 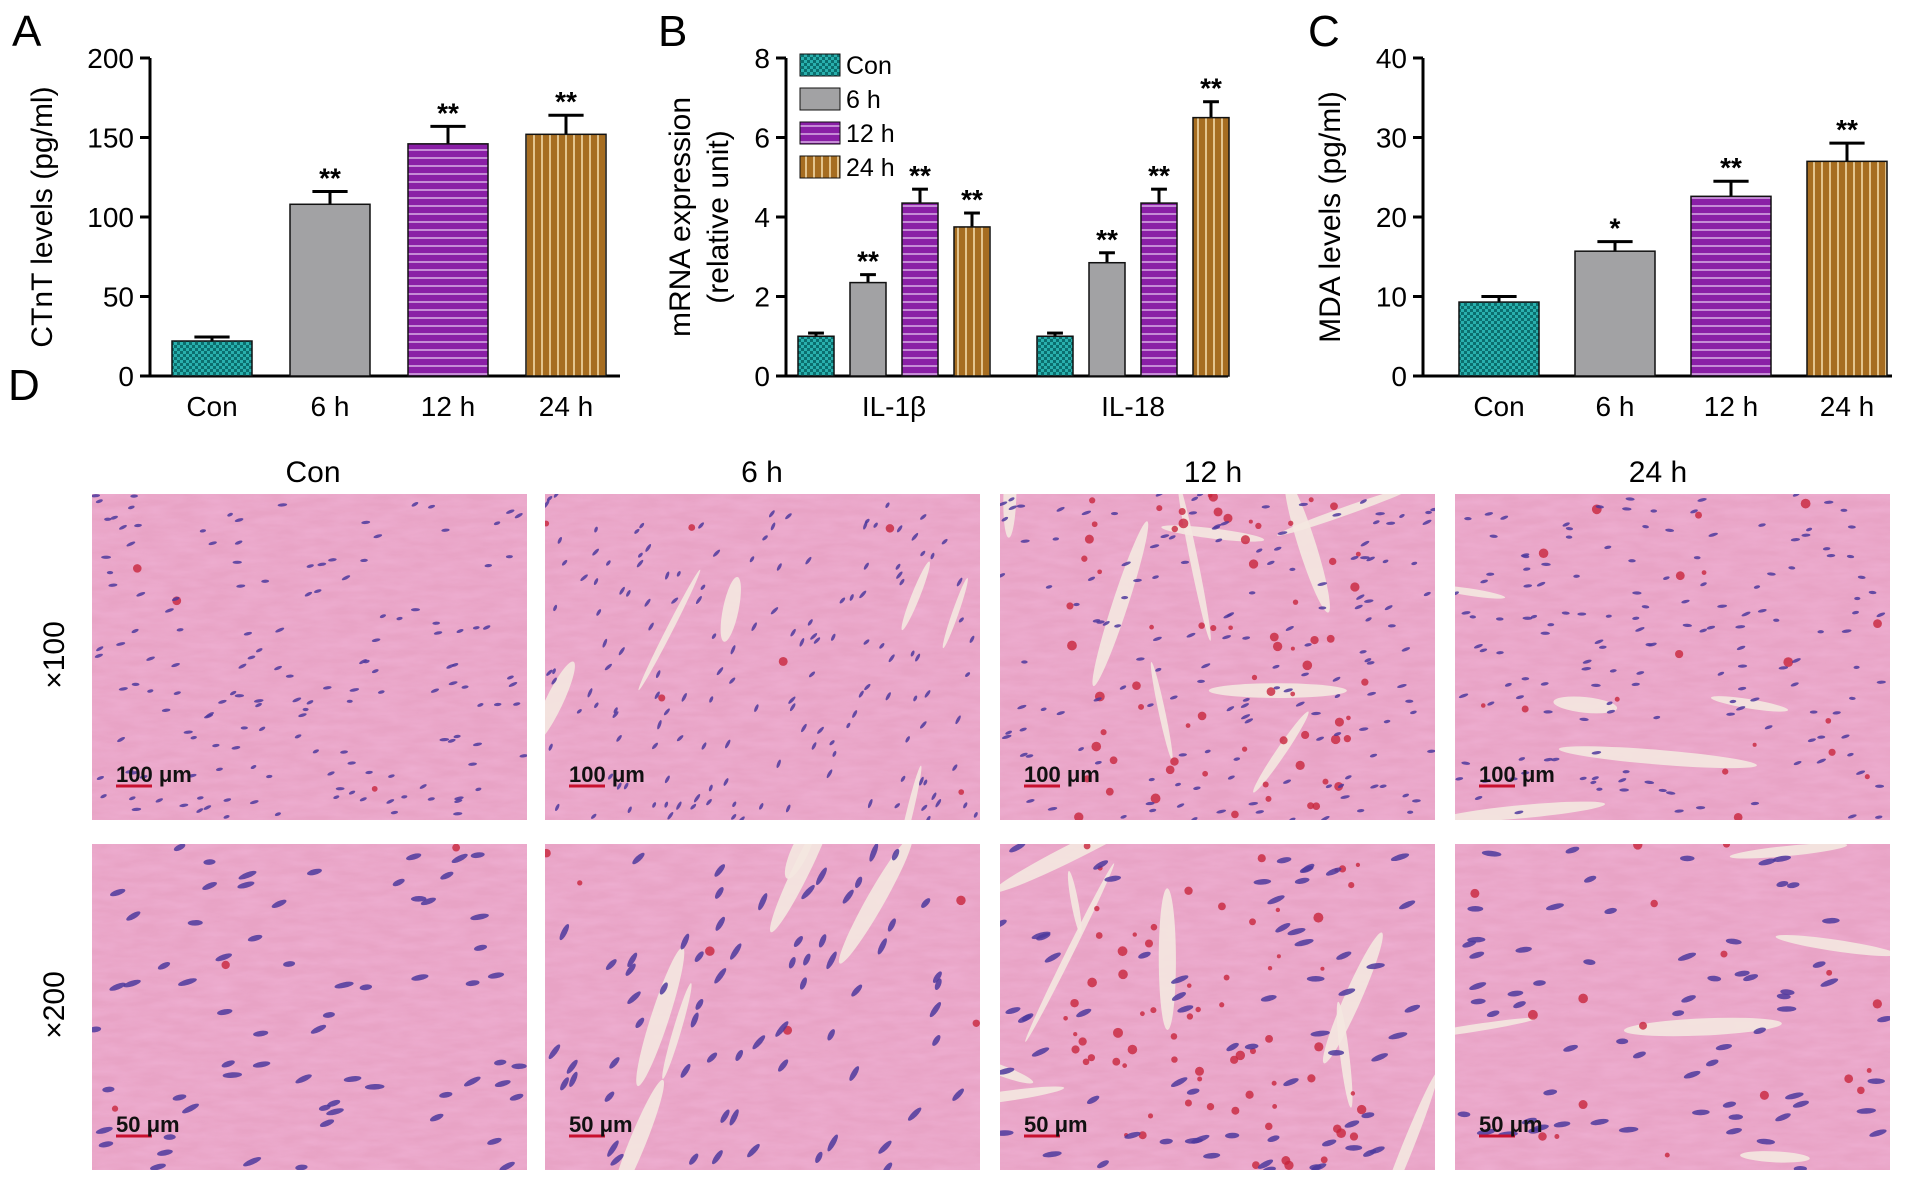 What do you see at coordinates (1399, 376) in the screenshot?
I see `y-tick-label-c: 0` at bounding box center [1399, 376].